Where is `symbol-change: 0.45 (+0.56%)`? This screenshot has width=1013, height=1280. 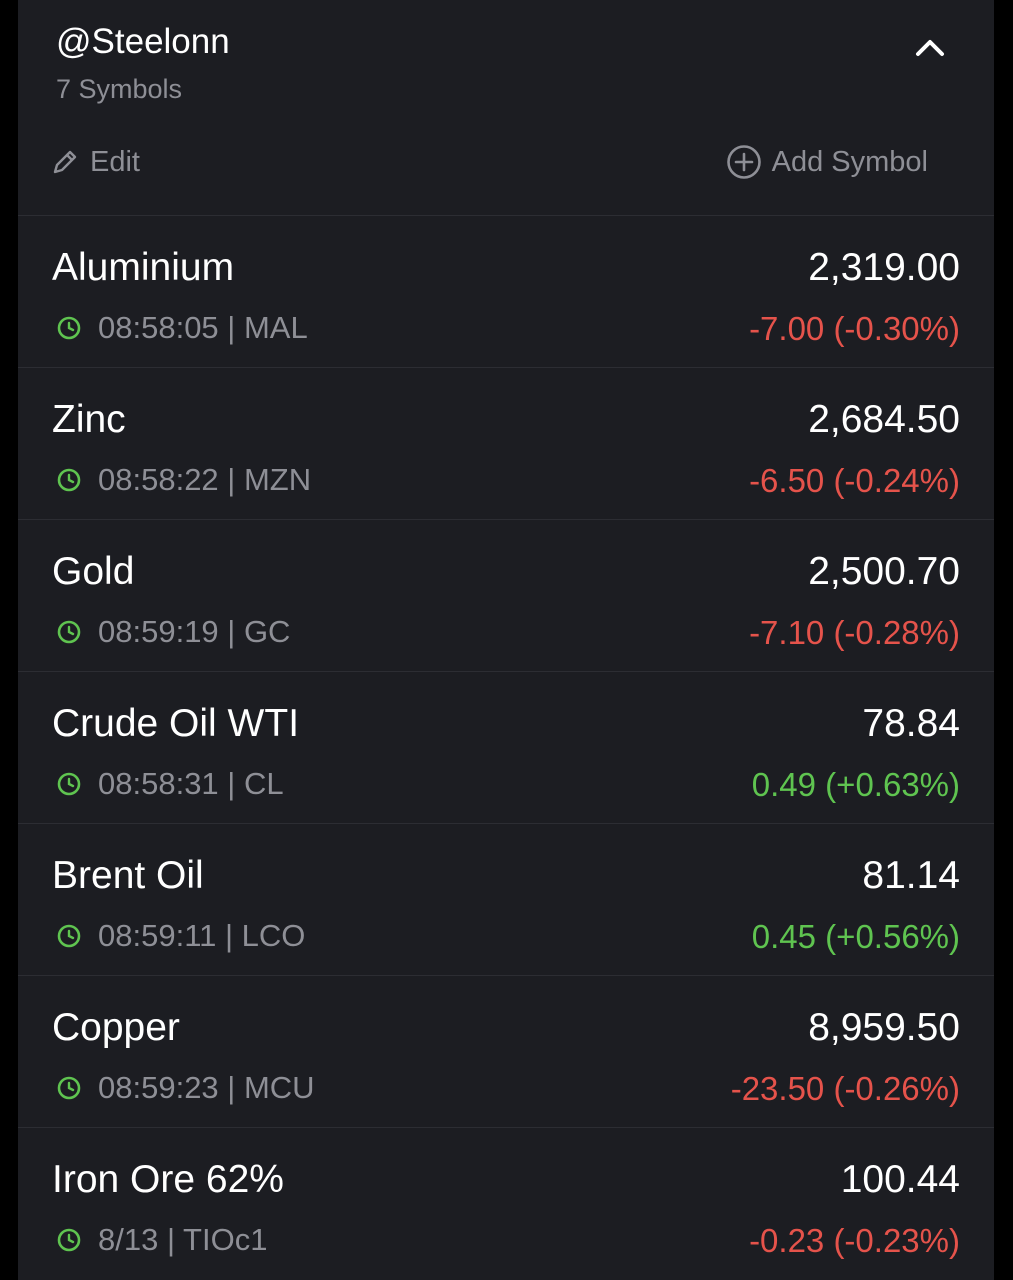
symbol-change: 0.45 (+0.56%) is located at coordinates (855, 936).